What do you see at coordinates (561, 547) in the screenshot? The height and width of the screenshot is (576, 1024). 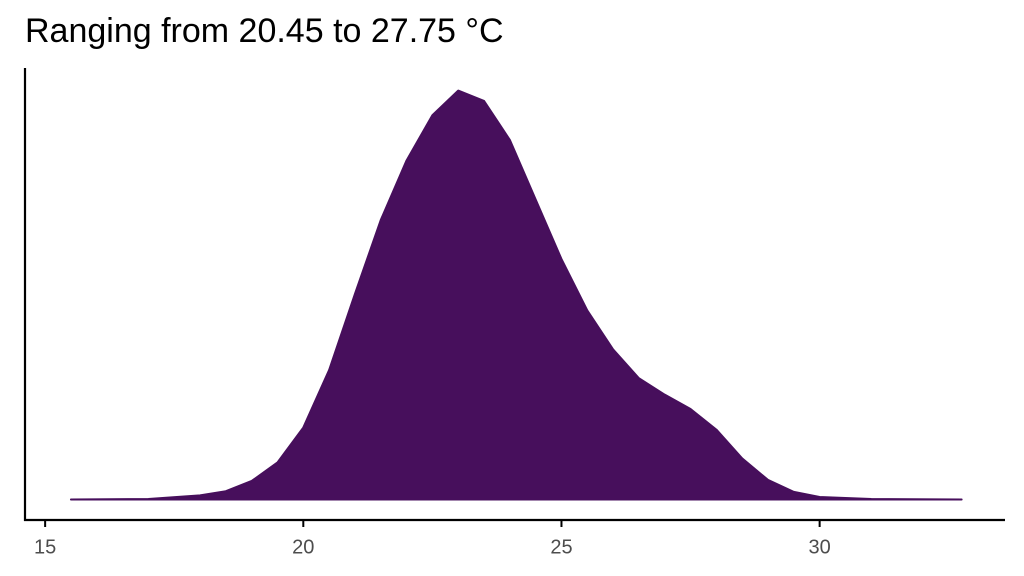 I see `x-tick-label: 25` at bounding box center [561, 547].